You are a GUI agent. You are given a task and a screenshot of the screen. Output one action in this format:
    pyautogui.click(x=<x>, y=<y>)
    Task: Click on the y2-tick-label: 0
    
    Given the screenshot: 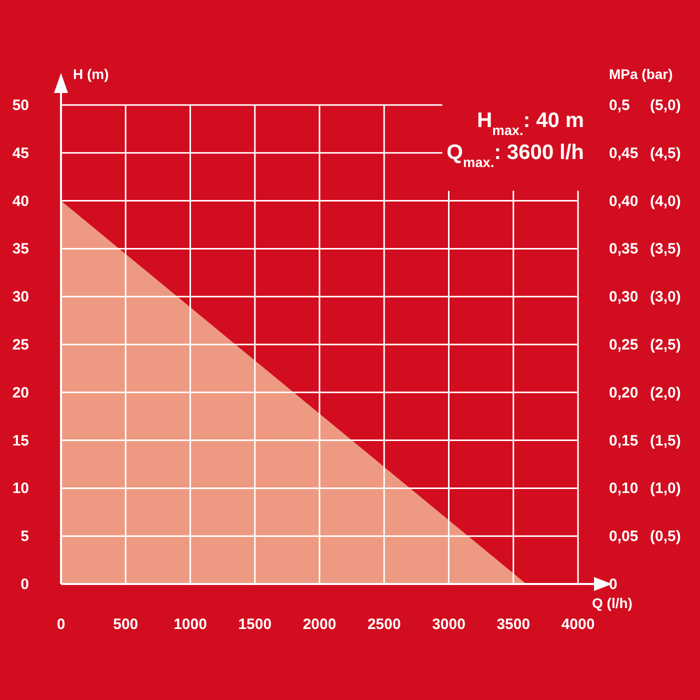 What is the action you would take?
    pyautogui.click(x=613, y=584)
    